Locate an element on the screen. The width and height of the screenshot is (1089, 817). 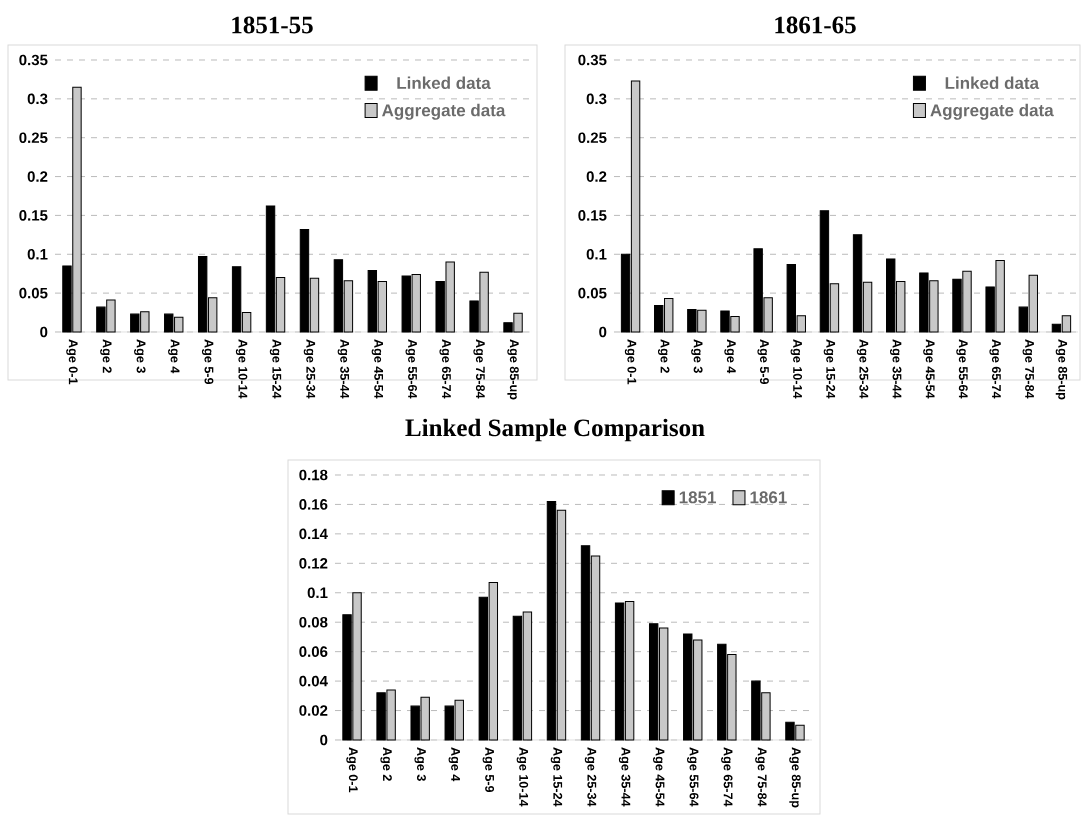
y-tick-label: 0.14 is located at coordinates (313, 534).